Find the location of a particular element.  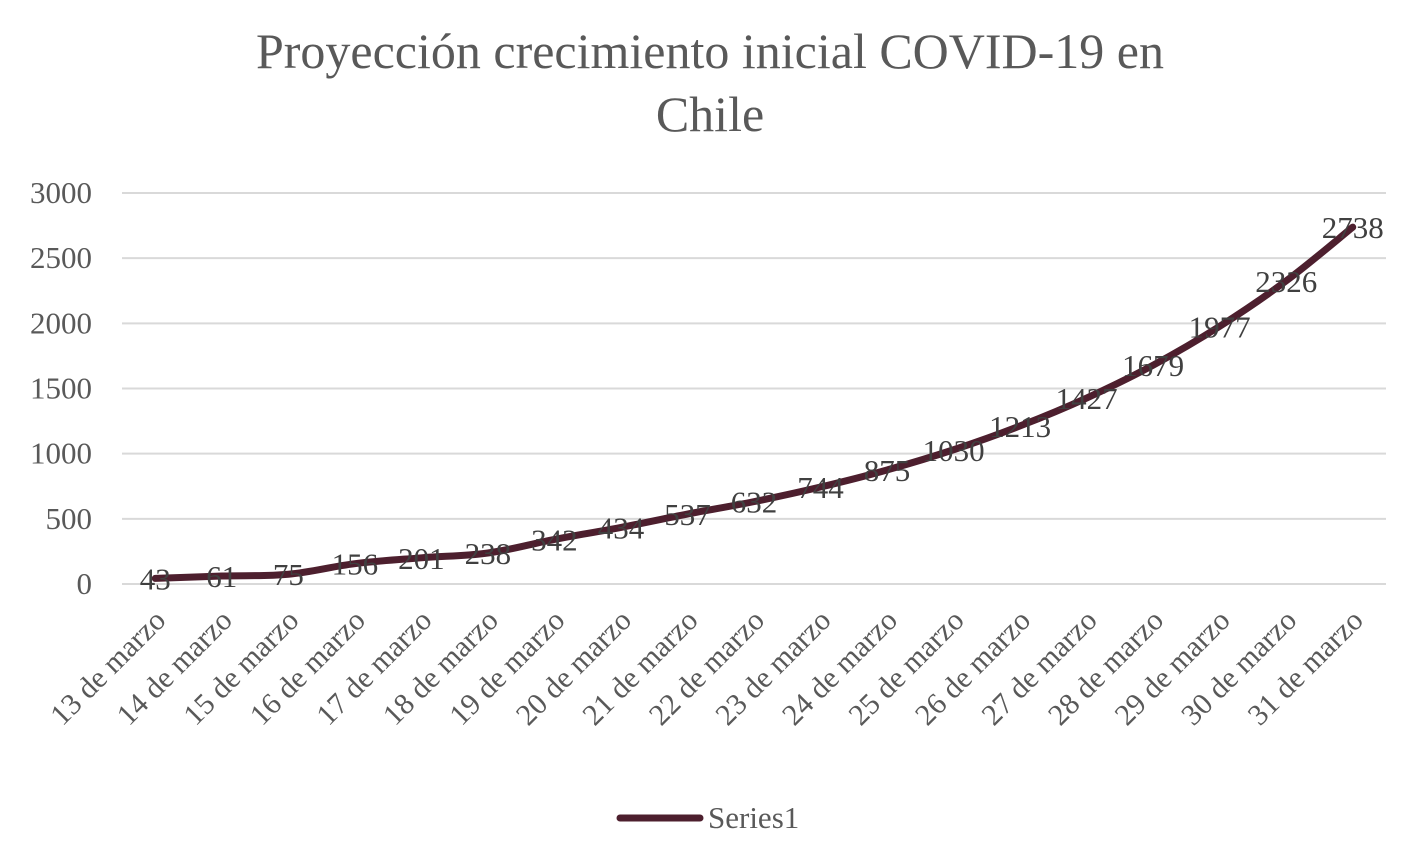

data-label: 342 is located at coordinates (554, 539).